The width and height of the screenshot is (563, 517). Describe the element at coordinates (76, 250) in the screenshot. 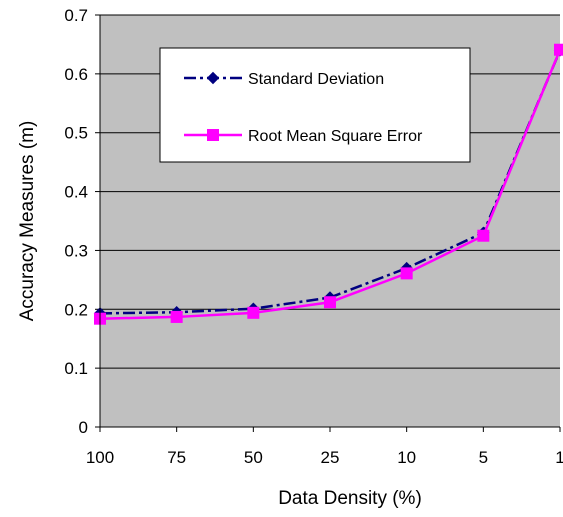

I see `y-tick-label: 0.3` at that location.